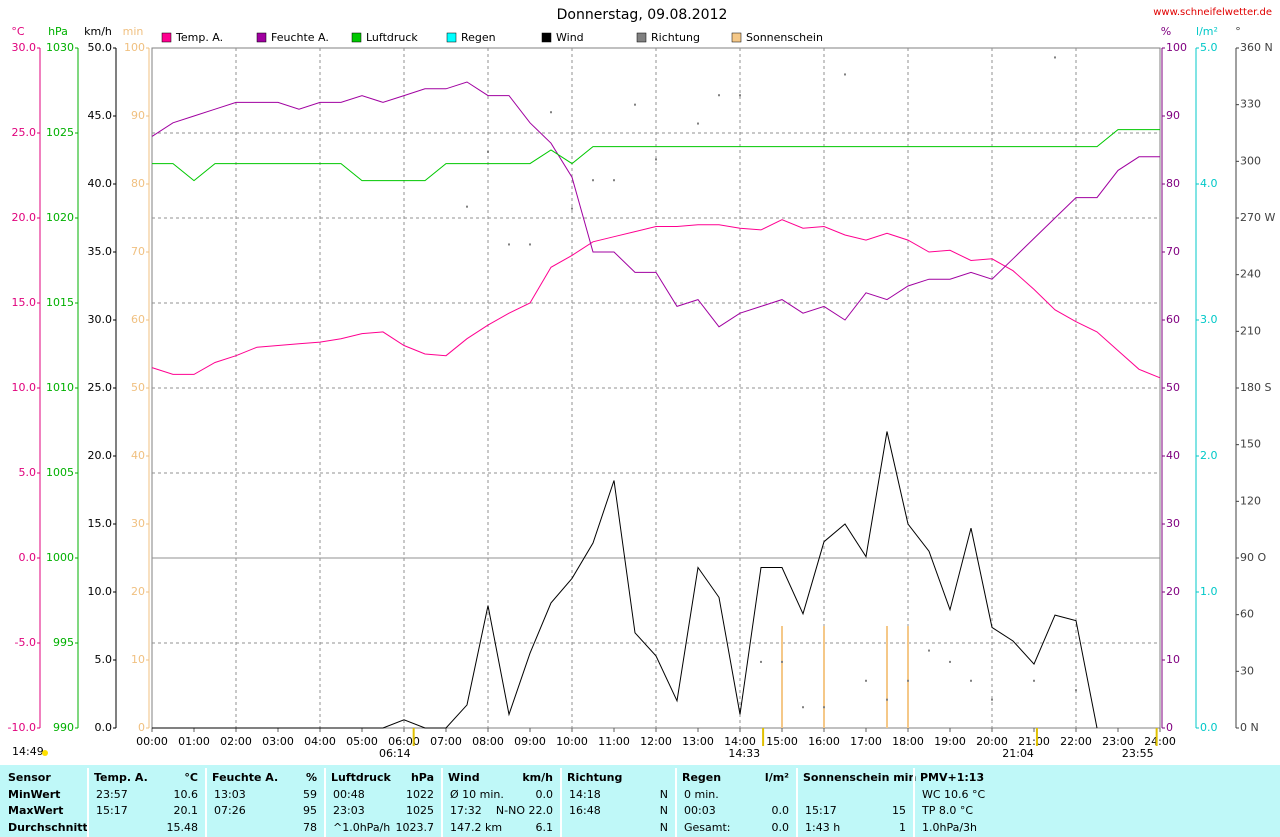 The height and width of the screenshot is (837, 1280). What do you see at coordinates (100, 251) in the screenshot?
I see `y-tick-label: 35.0` at bounding box center [100, 251].